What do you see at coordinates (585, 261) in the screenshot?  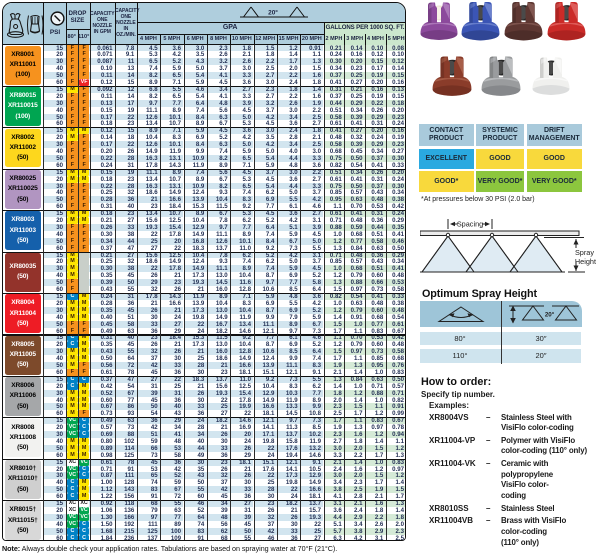 I see `svg-text: Height` at bounding box center [585, 261].